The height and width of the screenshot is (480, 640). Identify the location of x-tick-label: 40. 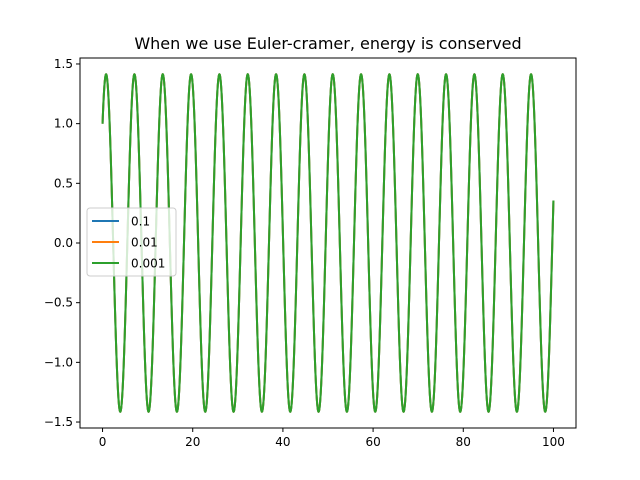
(282, 442).